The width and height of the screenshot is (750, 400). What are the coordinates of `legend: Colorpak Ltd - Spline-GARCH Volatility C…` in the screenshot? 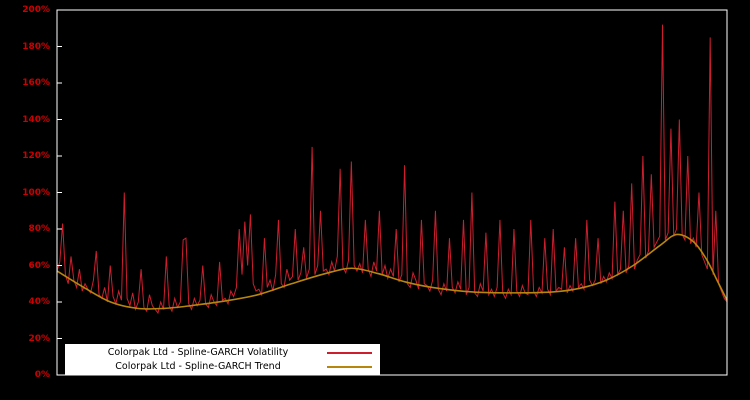 It's located at (222, 359).